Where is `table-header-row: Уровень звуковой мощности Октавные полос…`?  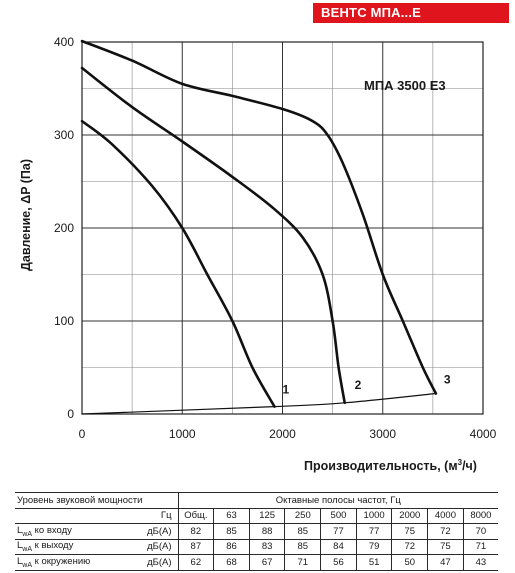
table-header-row: Уровень звуковой мощности Октавные полос… is located at coordinates (256, 500).